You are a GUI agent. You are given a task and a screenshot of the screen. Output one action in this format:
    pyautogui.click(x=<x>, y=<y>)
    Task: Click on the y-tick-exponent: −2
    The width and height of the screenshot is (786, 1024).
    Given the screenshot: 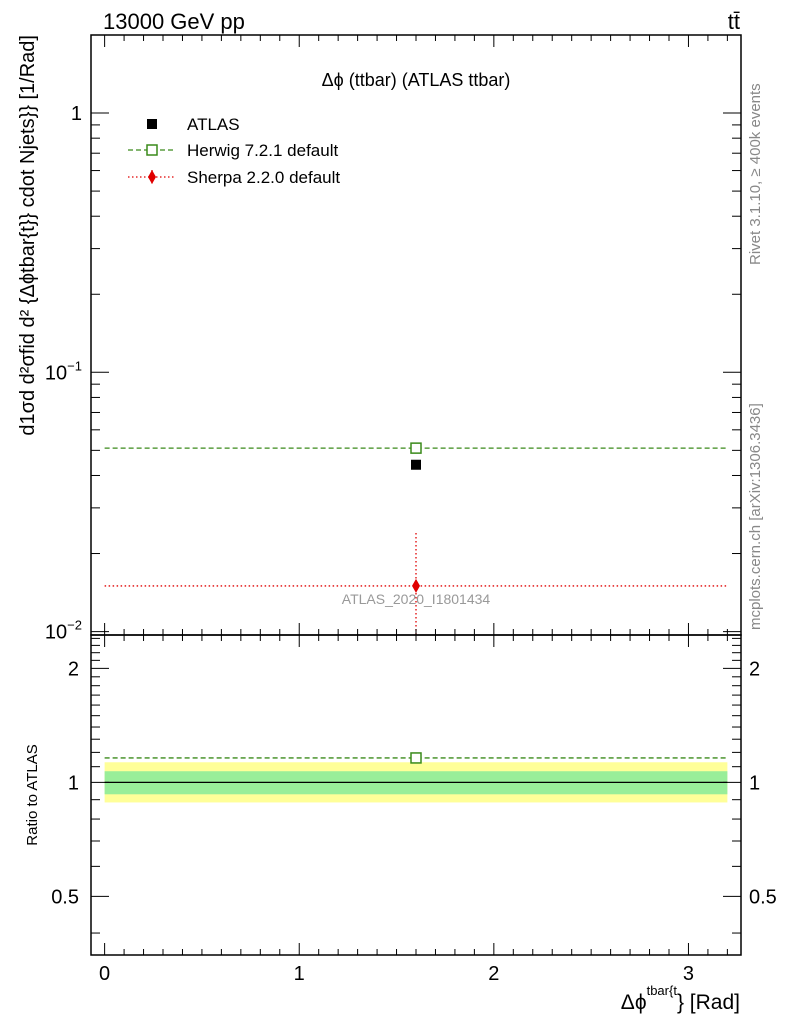 What is the action you would take?
    pyautogui.click(x=74, y=625)
    